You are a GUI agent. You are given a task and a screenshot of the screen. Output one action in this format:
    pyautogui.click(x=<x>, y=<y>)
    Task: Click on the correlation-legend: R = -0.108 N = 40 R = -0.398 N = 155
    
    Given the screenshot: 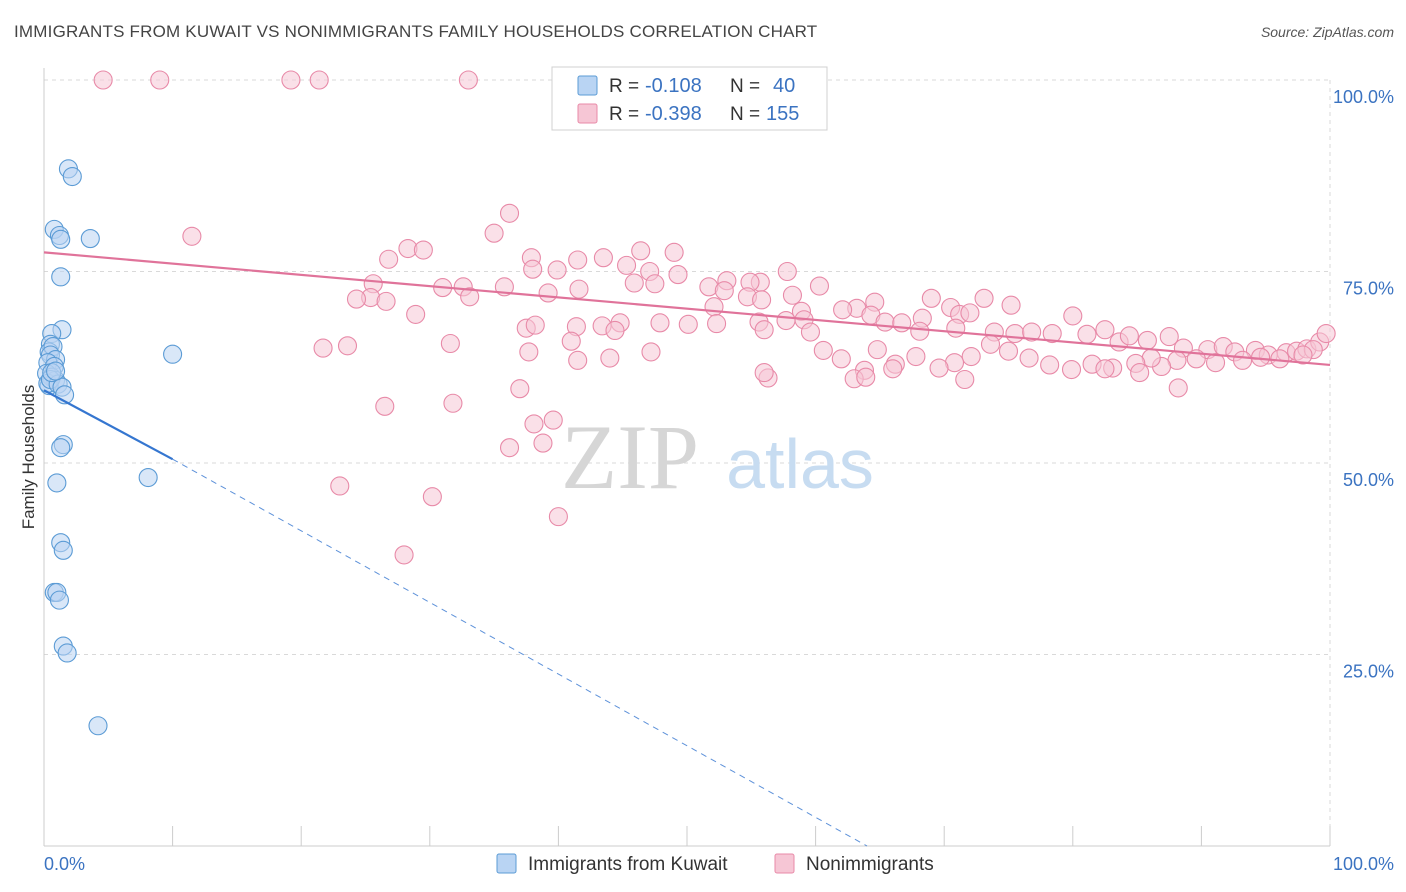 What is the action you would take?
    pyautogui.click(x=689, y=98)
    